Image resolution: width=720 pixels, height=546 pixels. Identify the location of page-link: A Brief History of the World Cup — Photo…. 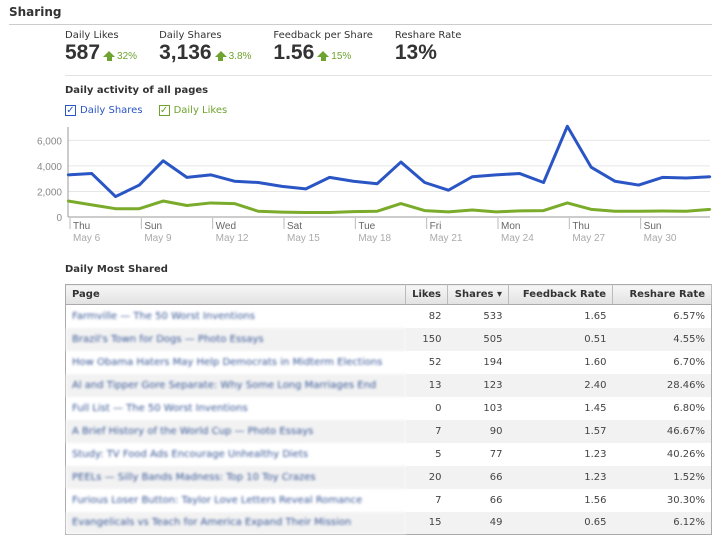
(235, 431).